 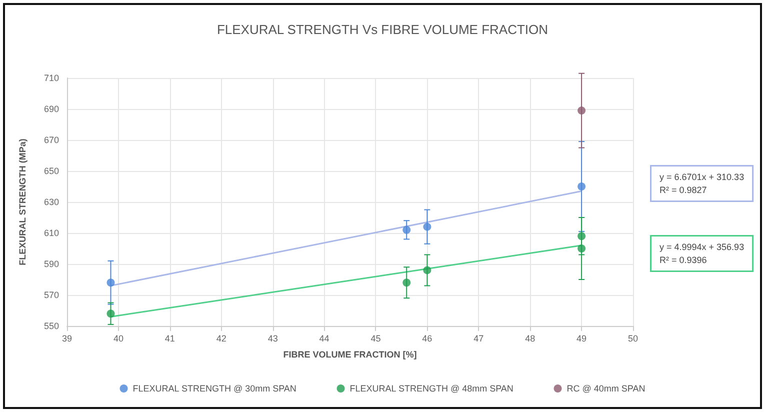 I want to click on x-tick-label: 42, so click(x=221, y=339).